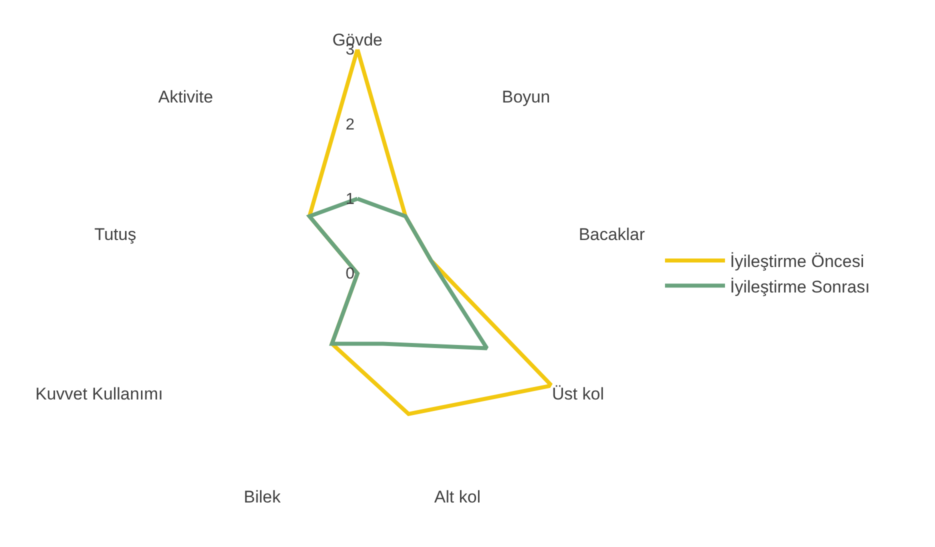 This screenshot has height=547, width=935. Describe the element at coordinates (99, 394) in the screenshot. I see `spoke-label: Kuvvet Kullanımı` at that location.